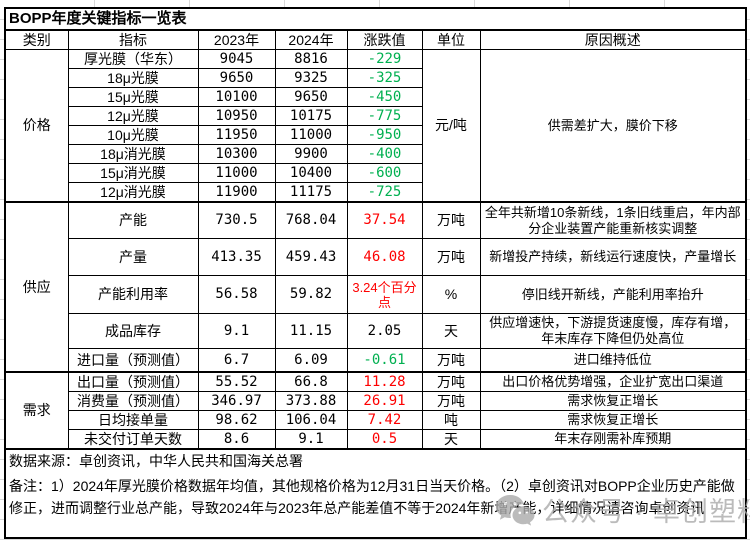  Describe the element at coordinates (613, 294) in the screenshot. I see `reason-cell: 停旧线开新线，产能利用率抬升` at that location.